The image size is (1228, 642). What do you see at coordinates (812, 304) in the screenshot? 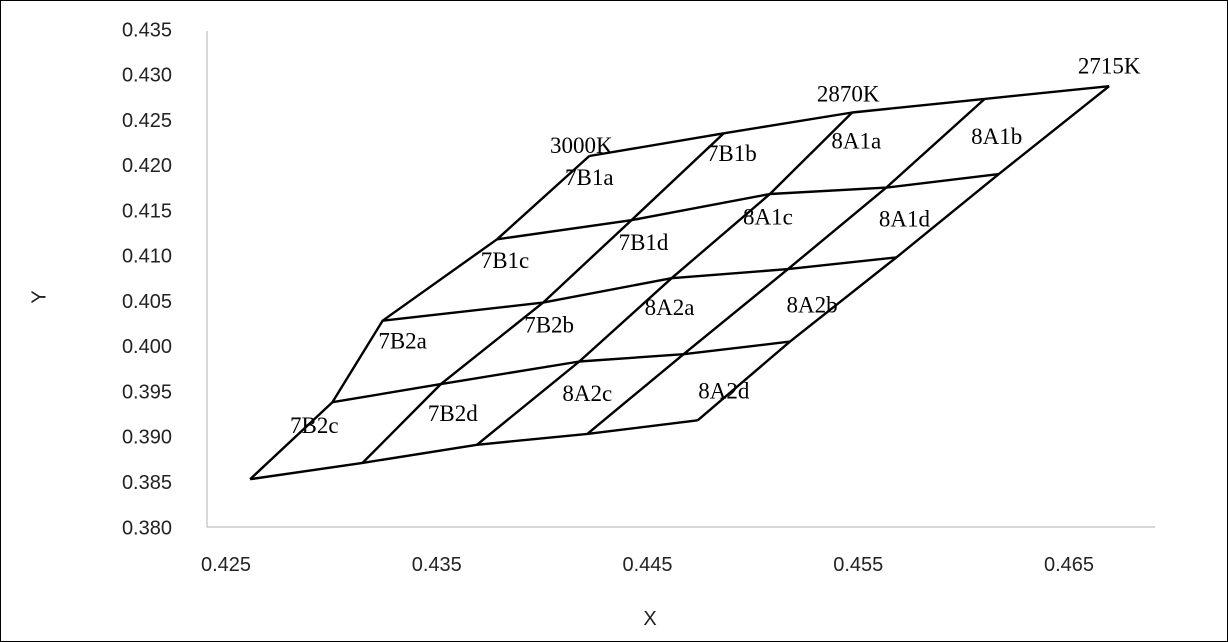
I see `bin-label: 8A2b` at bounding box center [812, 304].